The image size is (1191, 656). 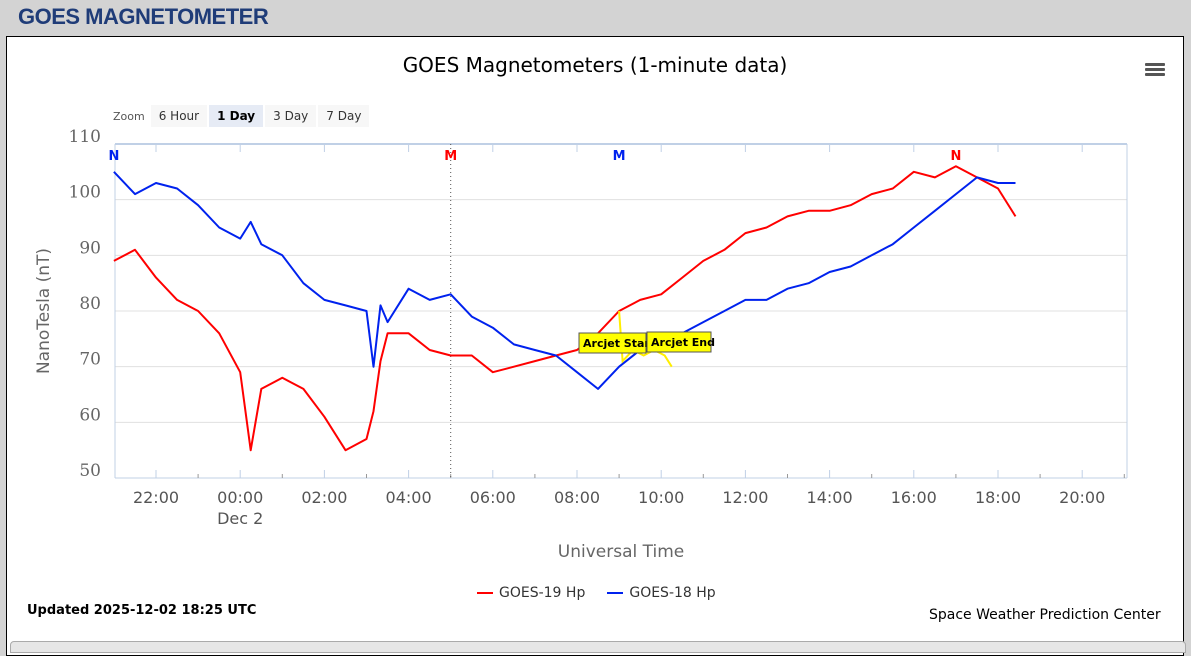 I want to click on zoom-6-hour-button: 6 Hour, so click(x=179, y=116).